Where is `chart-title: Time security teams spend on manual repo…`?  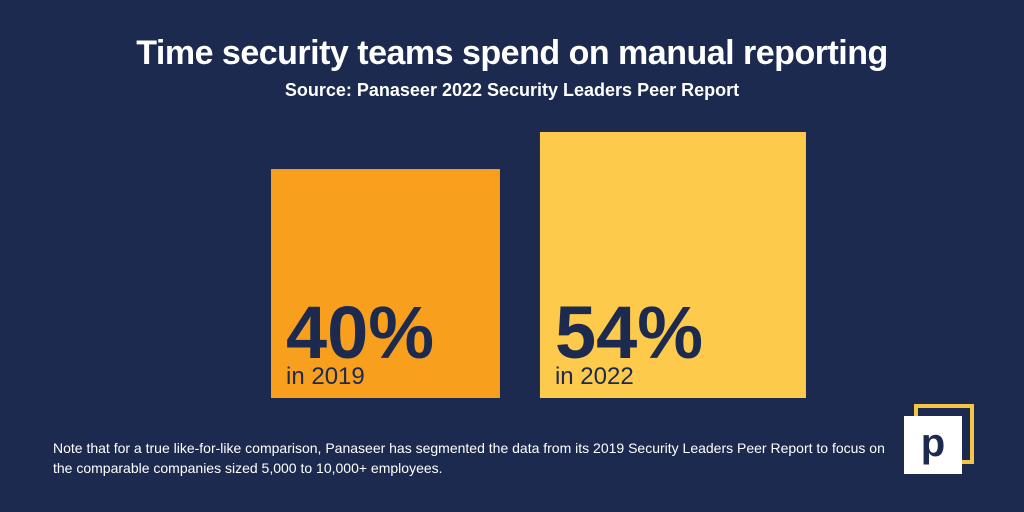 chart-title: Time security teams spend on manual repo… is located at coordinates (512, 53).